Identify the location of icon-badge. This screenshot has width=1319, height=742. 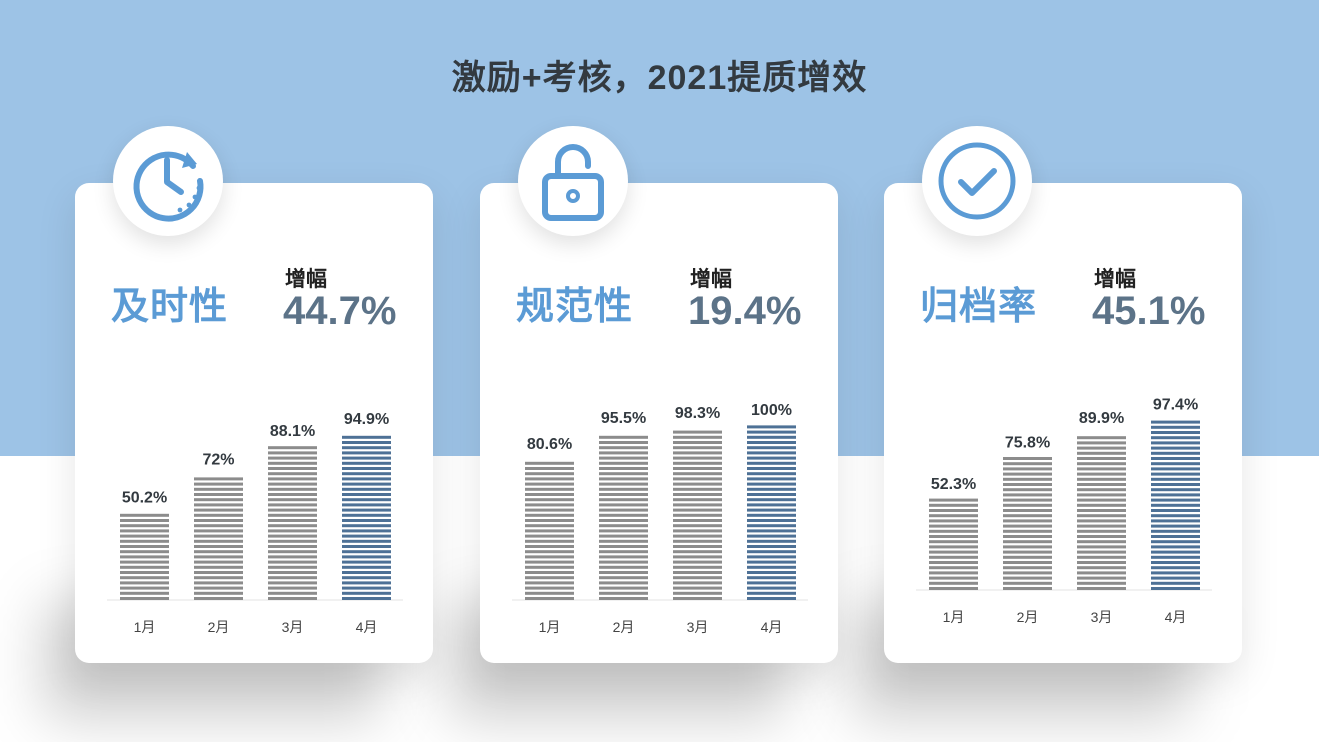
(168, 181).